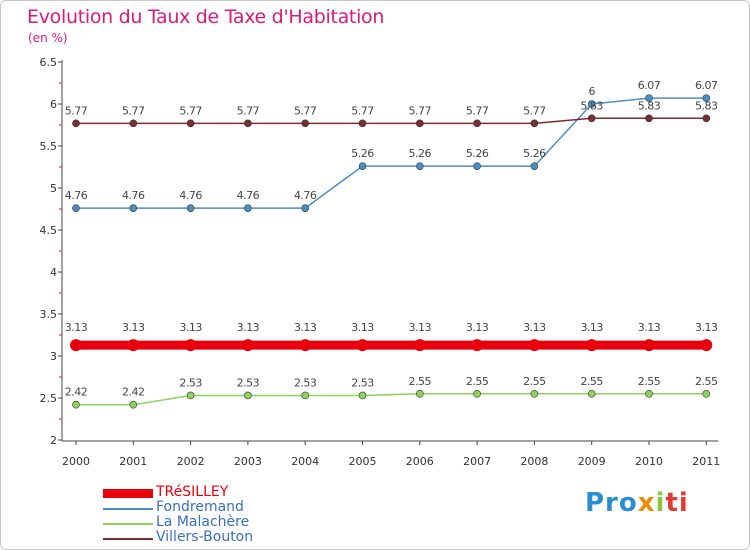  Describe the element at coordinates (248, 195) in the screenshot. I see `data-label-1-3: 4.76` at that location.